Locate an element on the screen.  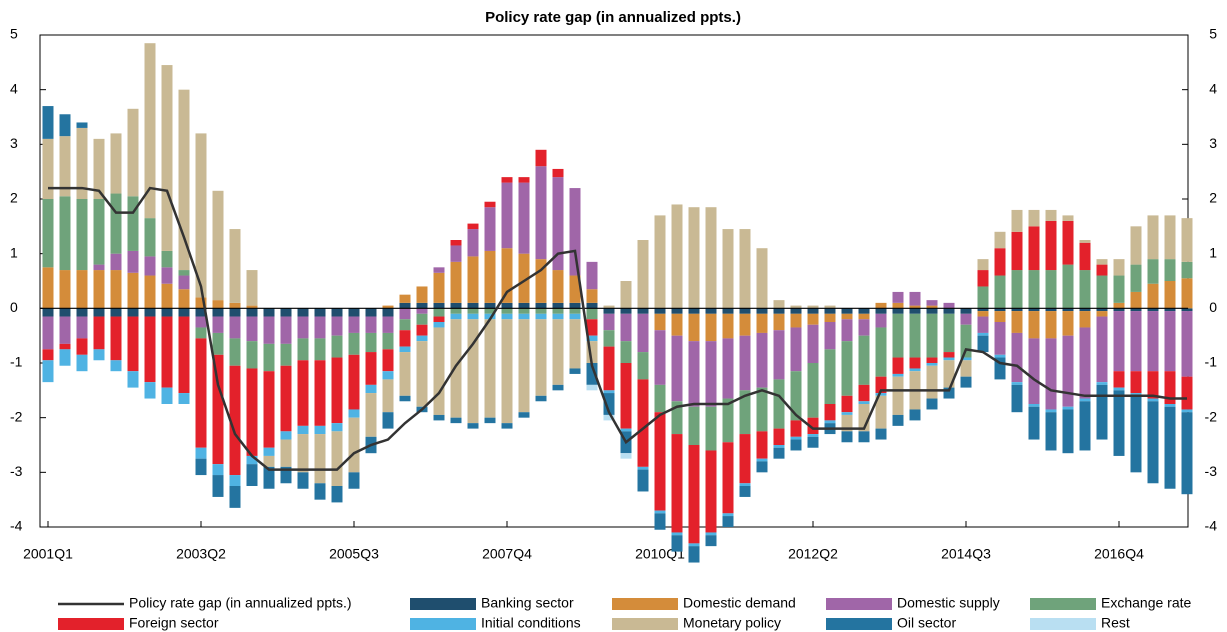
legend-label: Exchange rate is located at coordinates (1146, 603).